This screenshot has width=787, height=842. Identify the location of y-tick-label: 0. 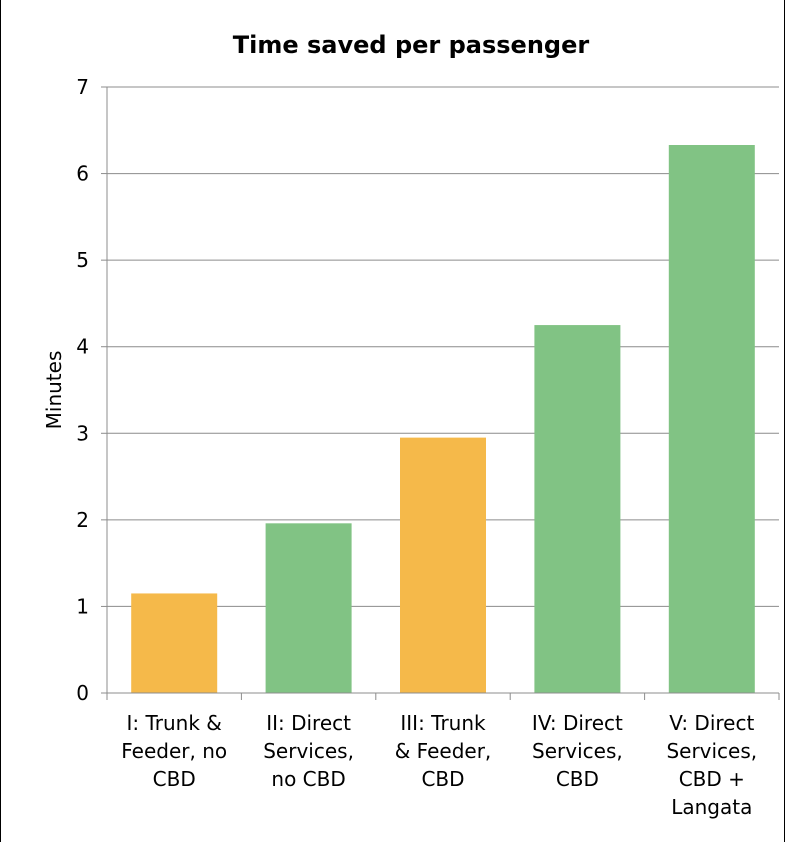
(82, 693).